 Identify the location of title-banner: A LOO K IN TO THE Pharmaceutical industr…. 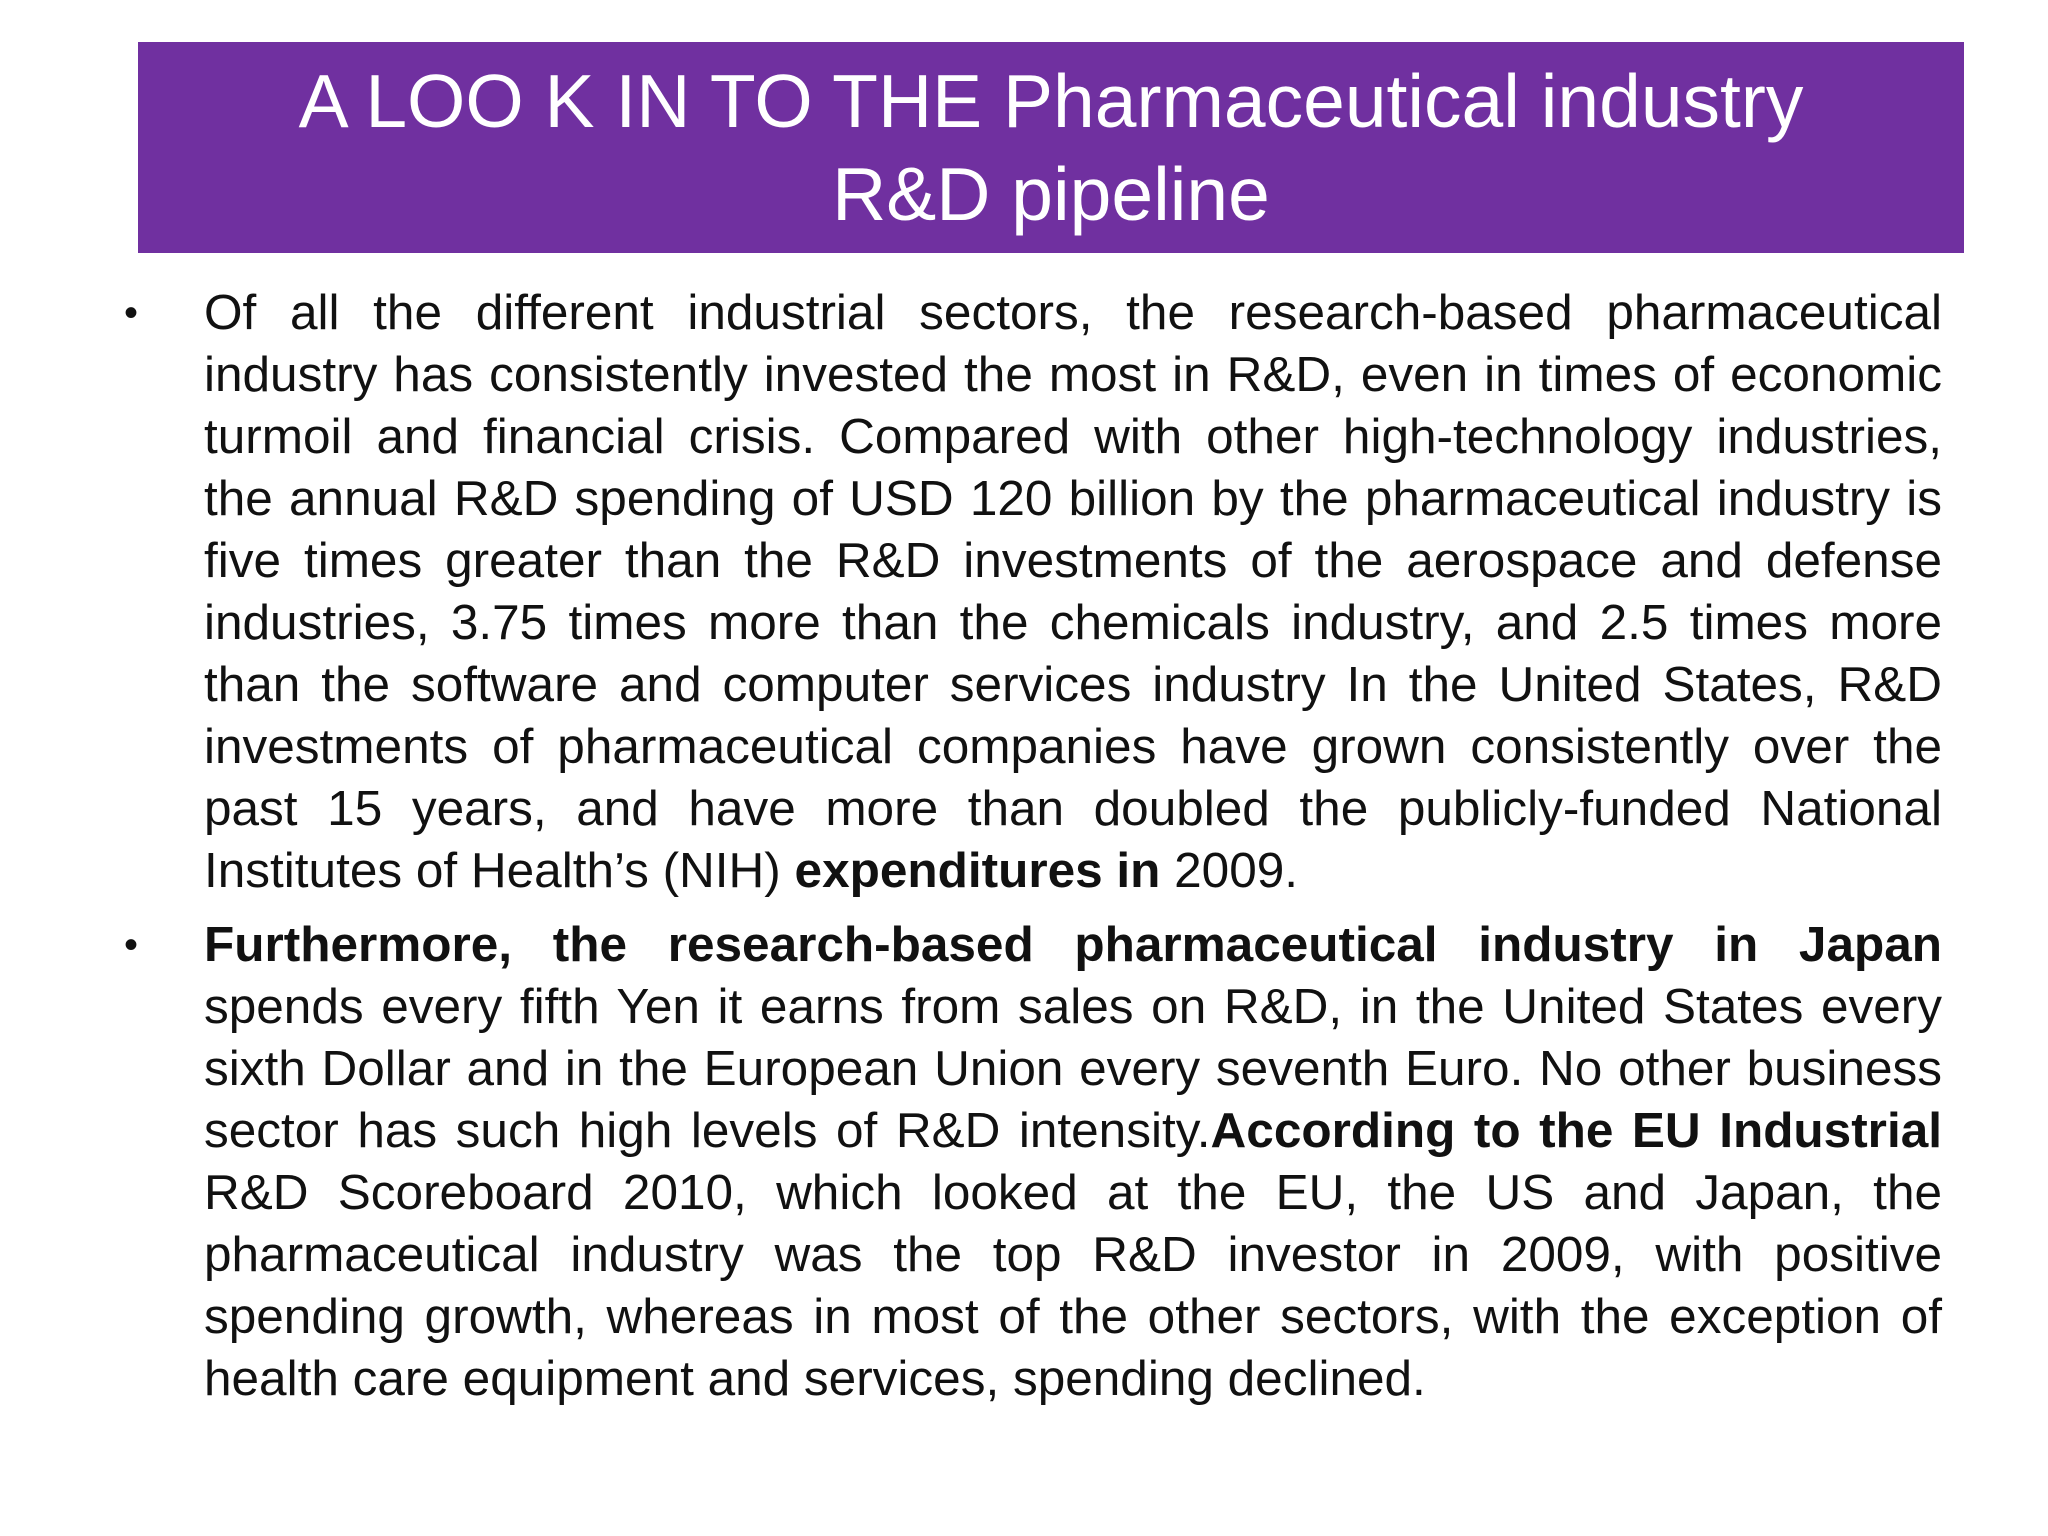
(1051, 147).